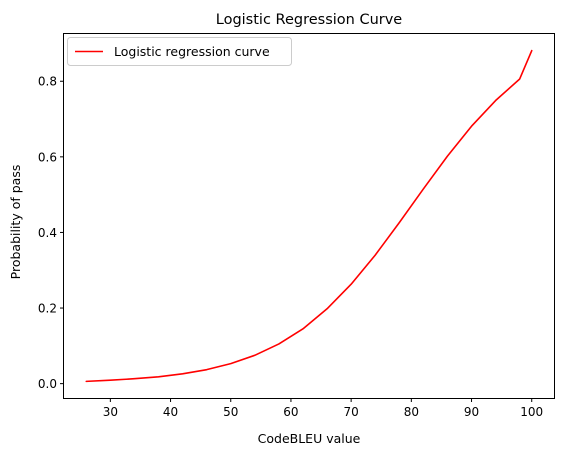  I want to click on x-tick-label: 30, so click(110, 412).